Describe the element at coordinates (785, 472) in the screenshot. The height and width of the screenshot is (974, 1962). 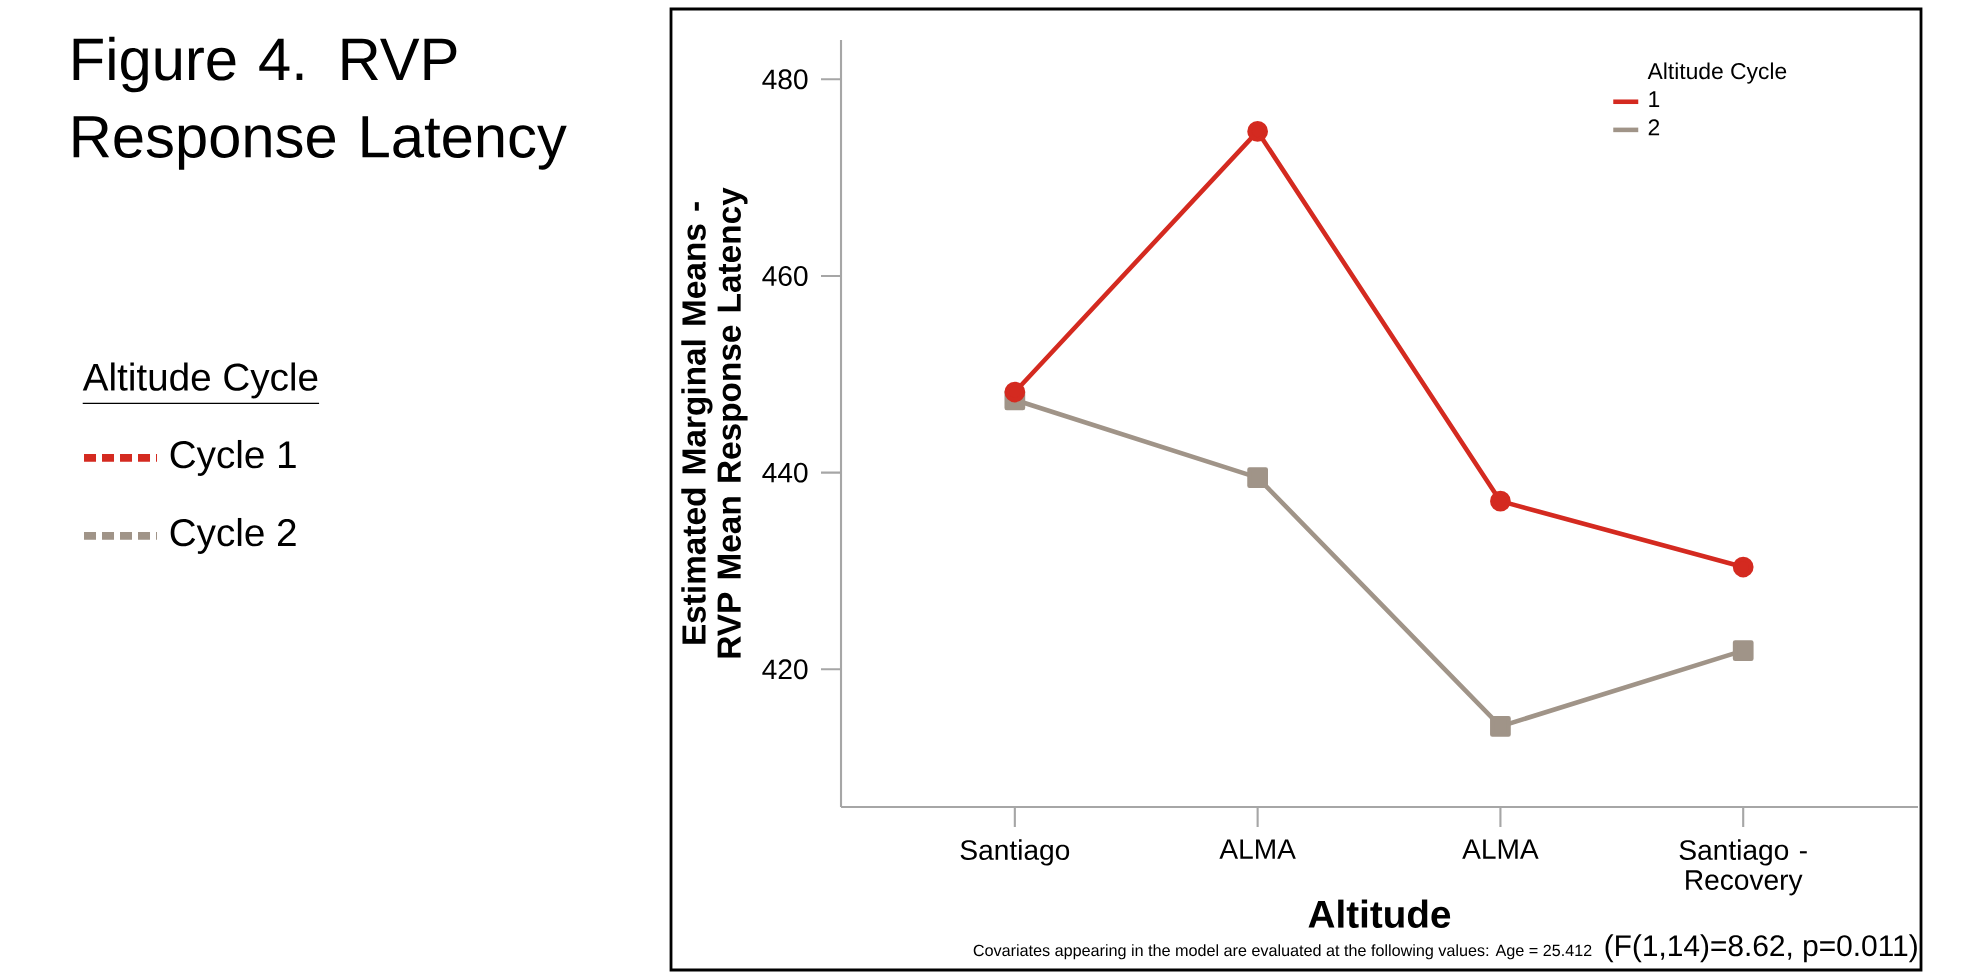
I see `y-tick-label: 440` at that location.